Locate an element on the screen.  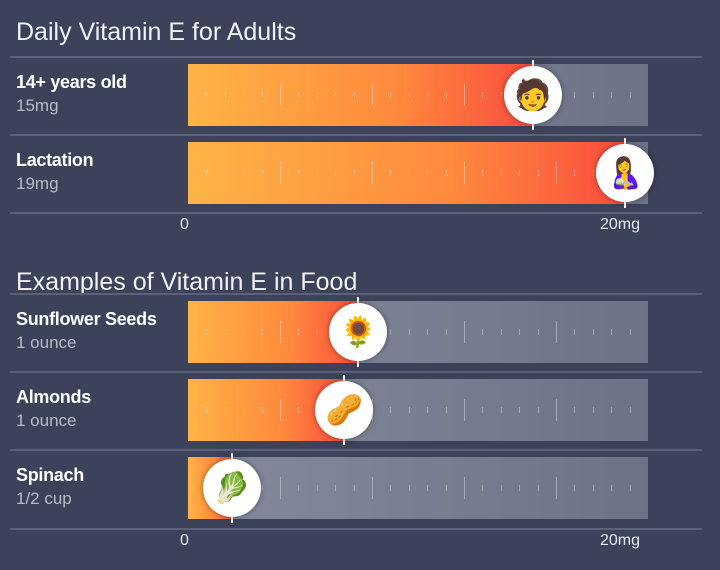
almonds-icon: 🥜 is located at coordinates (344, 410).